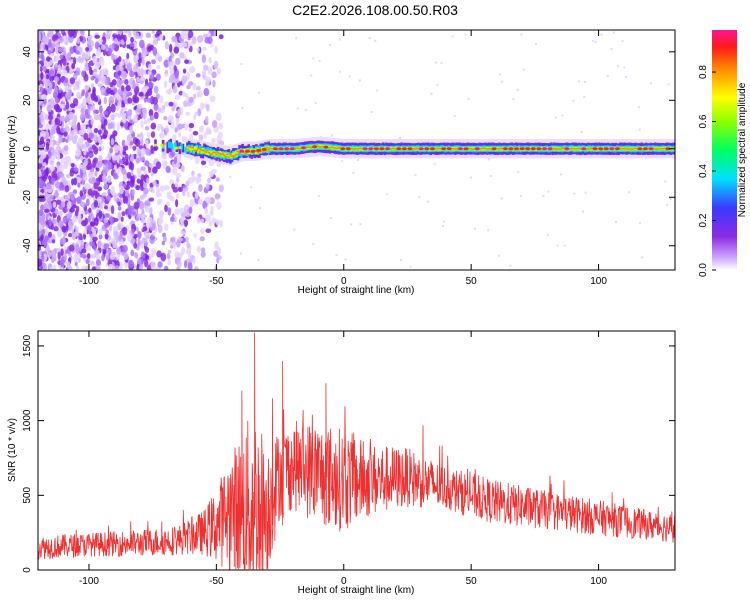 Image resolution: width=750 pixels, height=600 pixels. What do you see at coordinates (356, 590) in the screenshot?
I see `snr-x-label: Height of straight line (km)` at bounding box center [356, 590].